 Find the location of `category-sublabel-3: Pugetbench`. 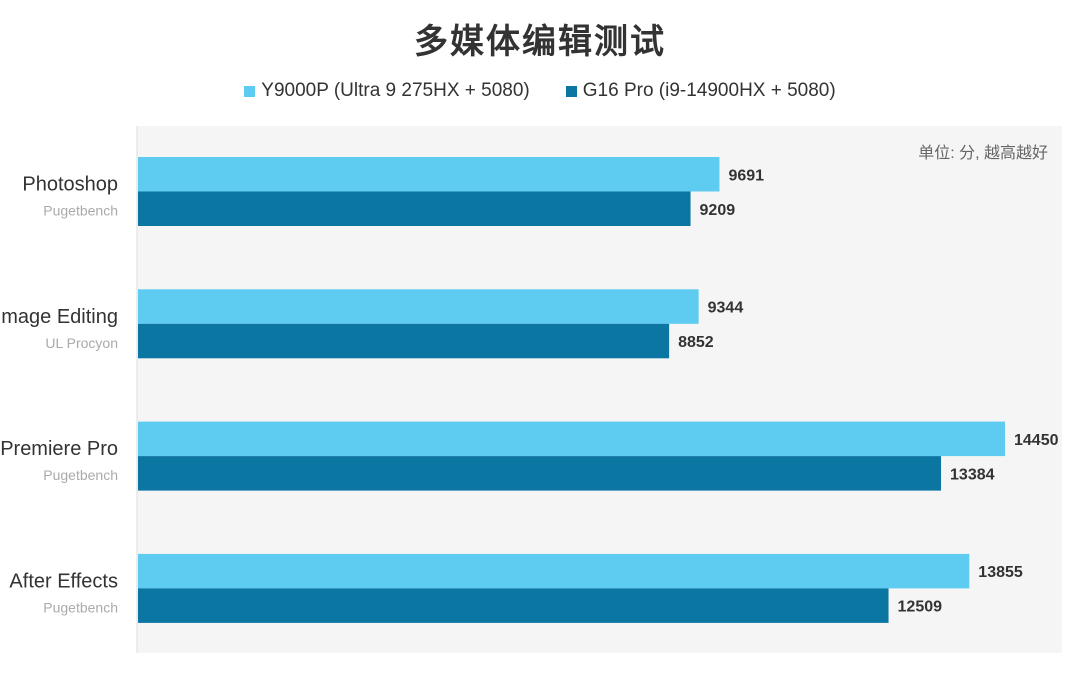

category-sublabel-3: Pugetbench is located at coordinates (80, 607).